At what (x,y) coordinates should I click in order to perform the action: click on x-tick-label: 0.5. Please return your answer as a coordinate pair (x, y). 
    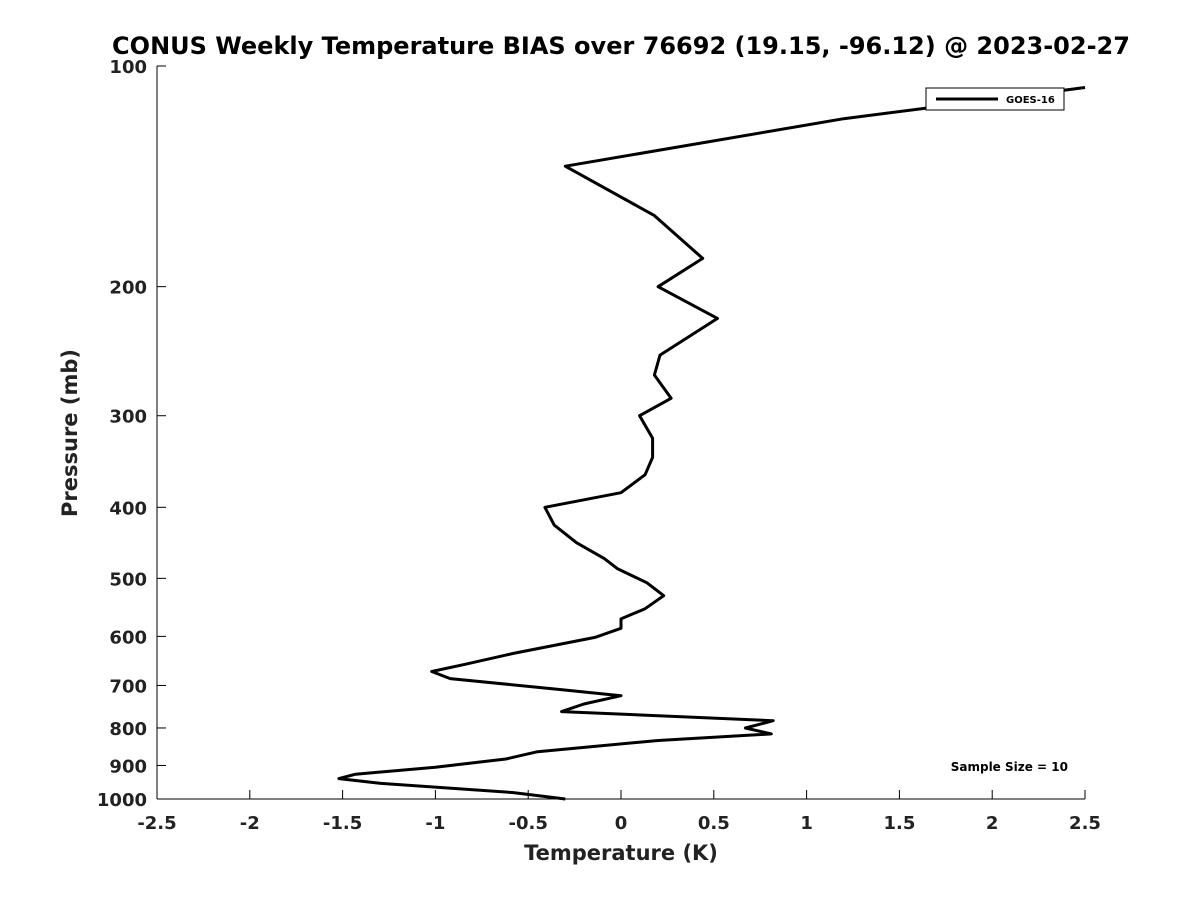
    Looking at the image, I should click on (714, 823).